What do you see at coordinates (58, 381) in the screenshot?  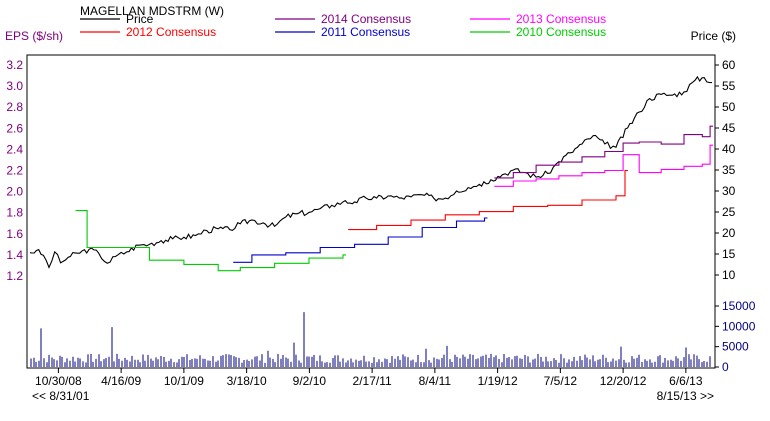 I see `date-tick-label: 10/30/08` at bounding box center [58, 381].